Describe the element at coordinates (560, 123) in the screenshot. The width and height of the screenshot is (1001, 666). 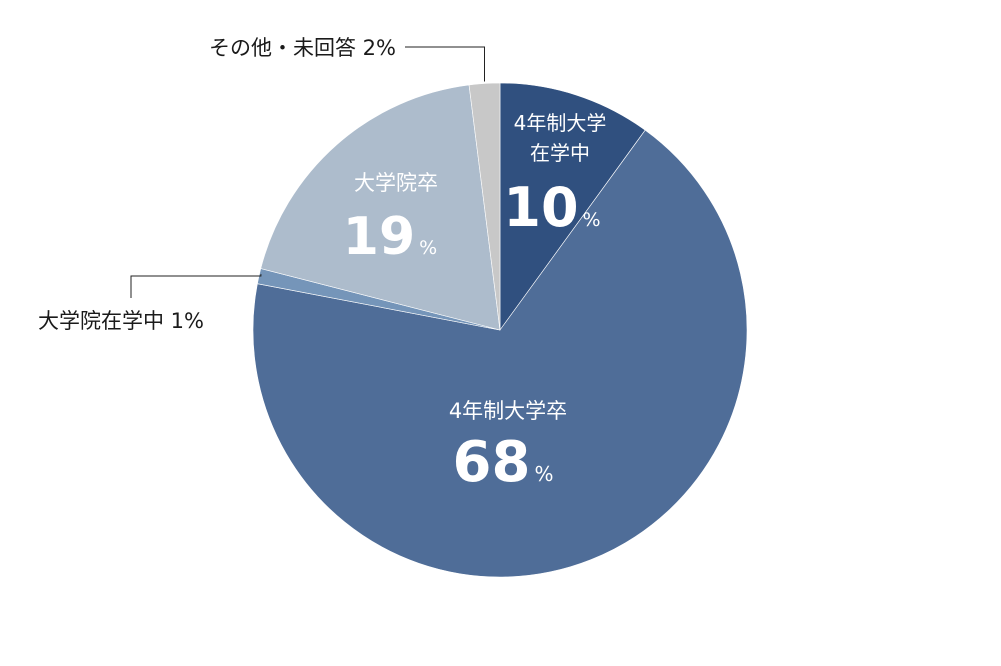
I see `slice-name-label-0-0: 4年制大学` at that location.